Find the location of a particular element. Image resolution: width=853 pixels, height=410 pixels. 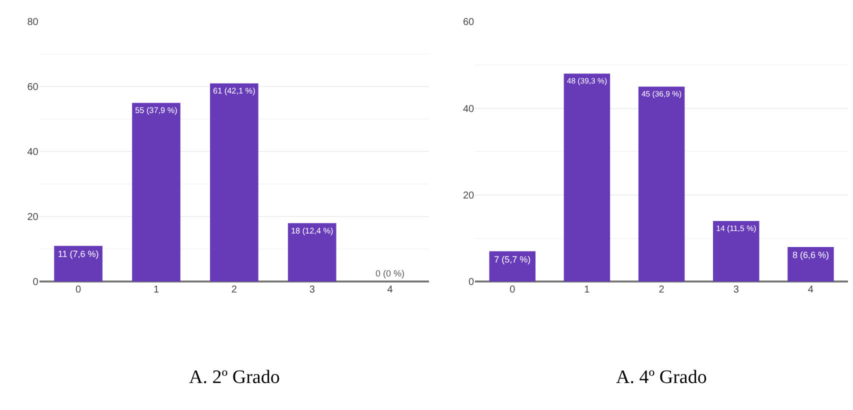

data-label: 0 (0 %) is located at coordinates (390, 273).